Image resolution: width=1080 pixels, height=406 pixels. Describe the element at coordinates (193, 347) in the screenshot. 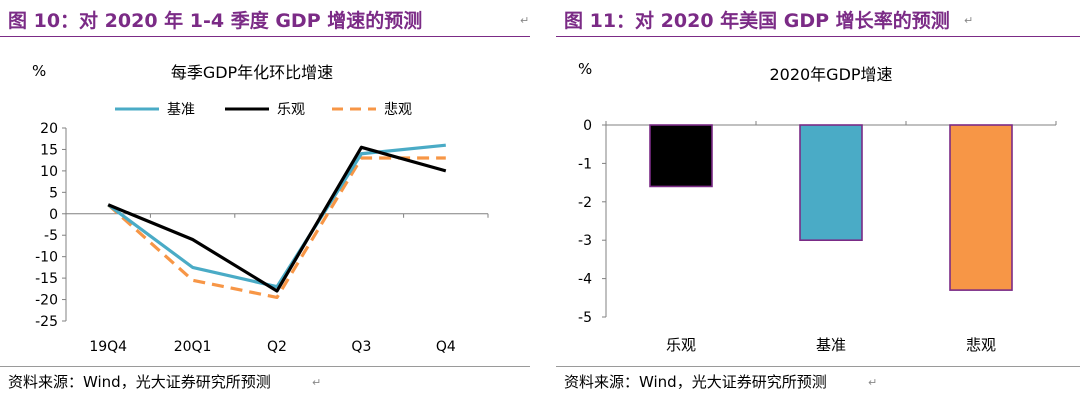

I see `x-tick-label: 20Q1` at that location.